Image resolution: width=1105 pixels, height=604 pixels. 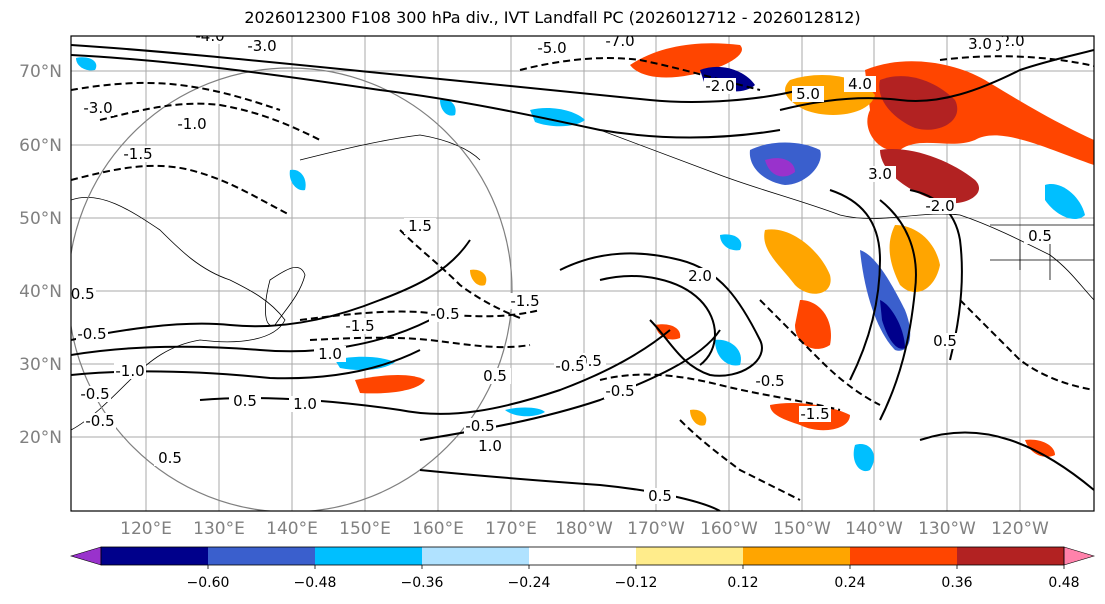 I want to click on contour-label: -4.0, so click(x=209, y=36).